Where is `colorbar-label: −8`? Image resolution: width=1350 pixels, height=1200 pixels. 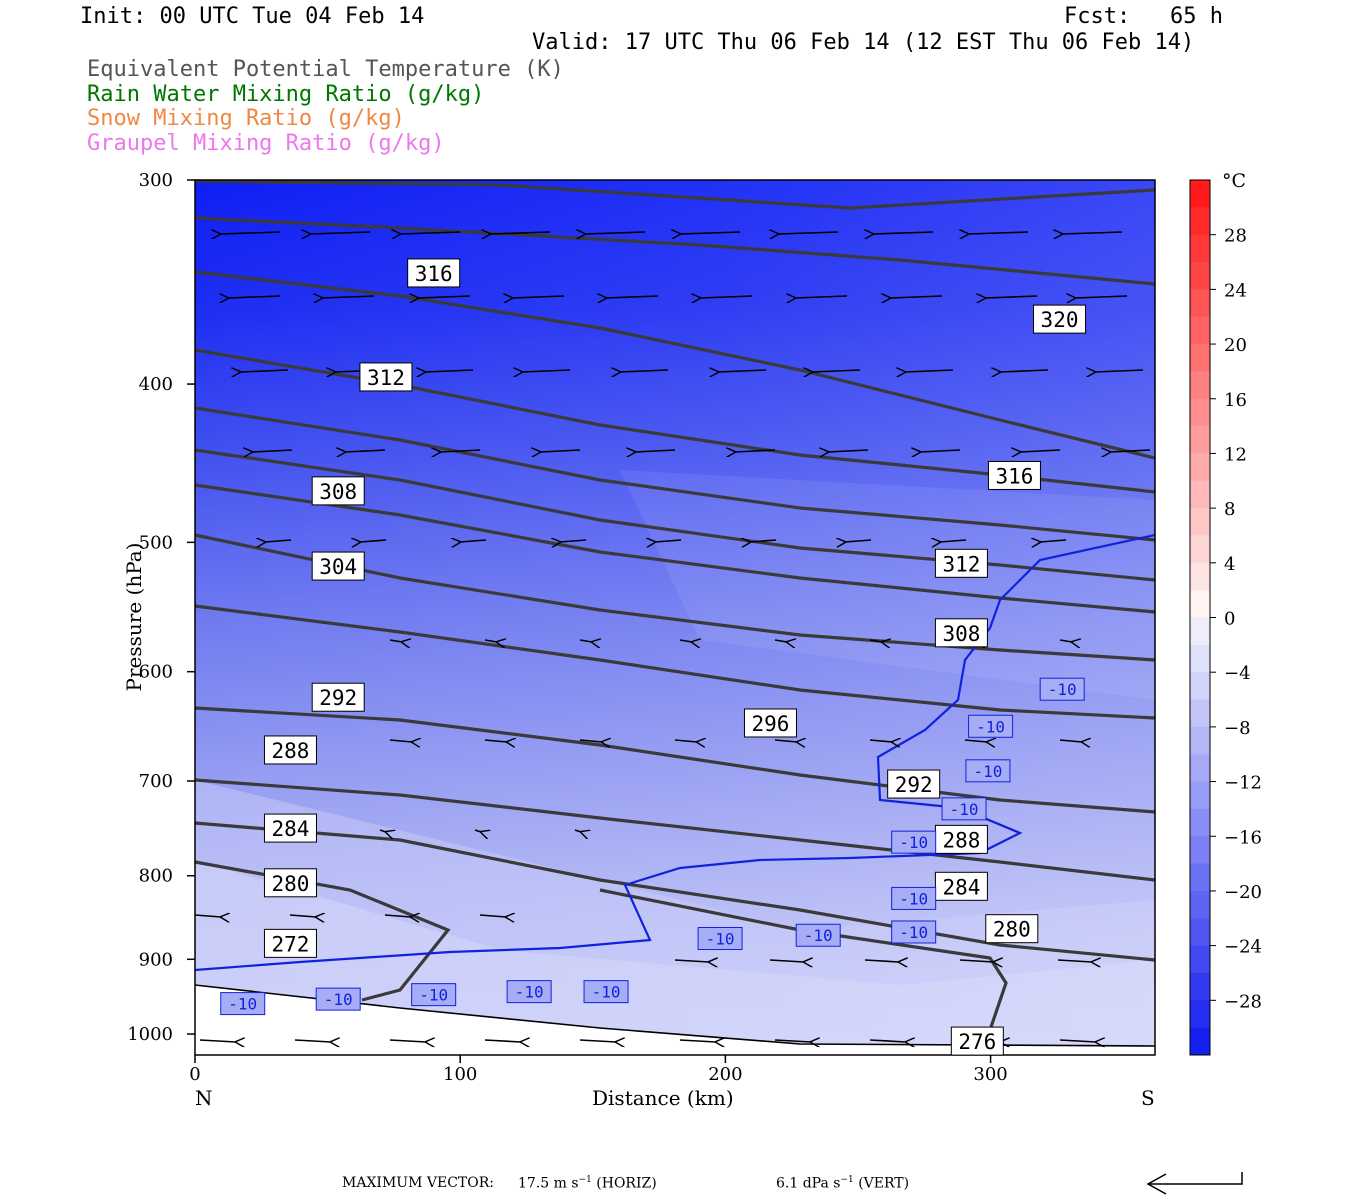
colorbar-label: −8 is located at coordinates (1237, 728).